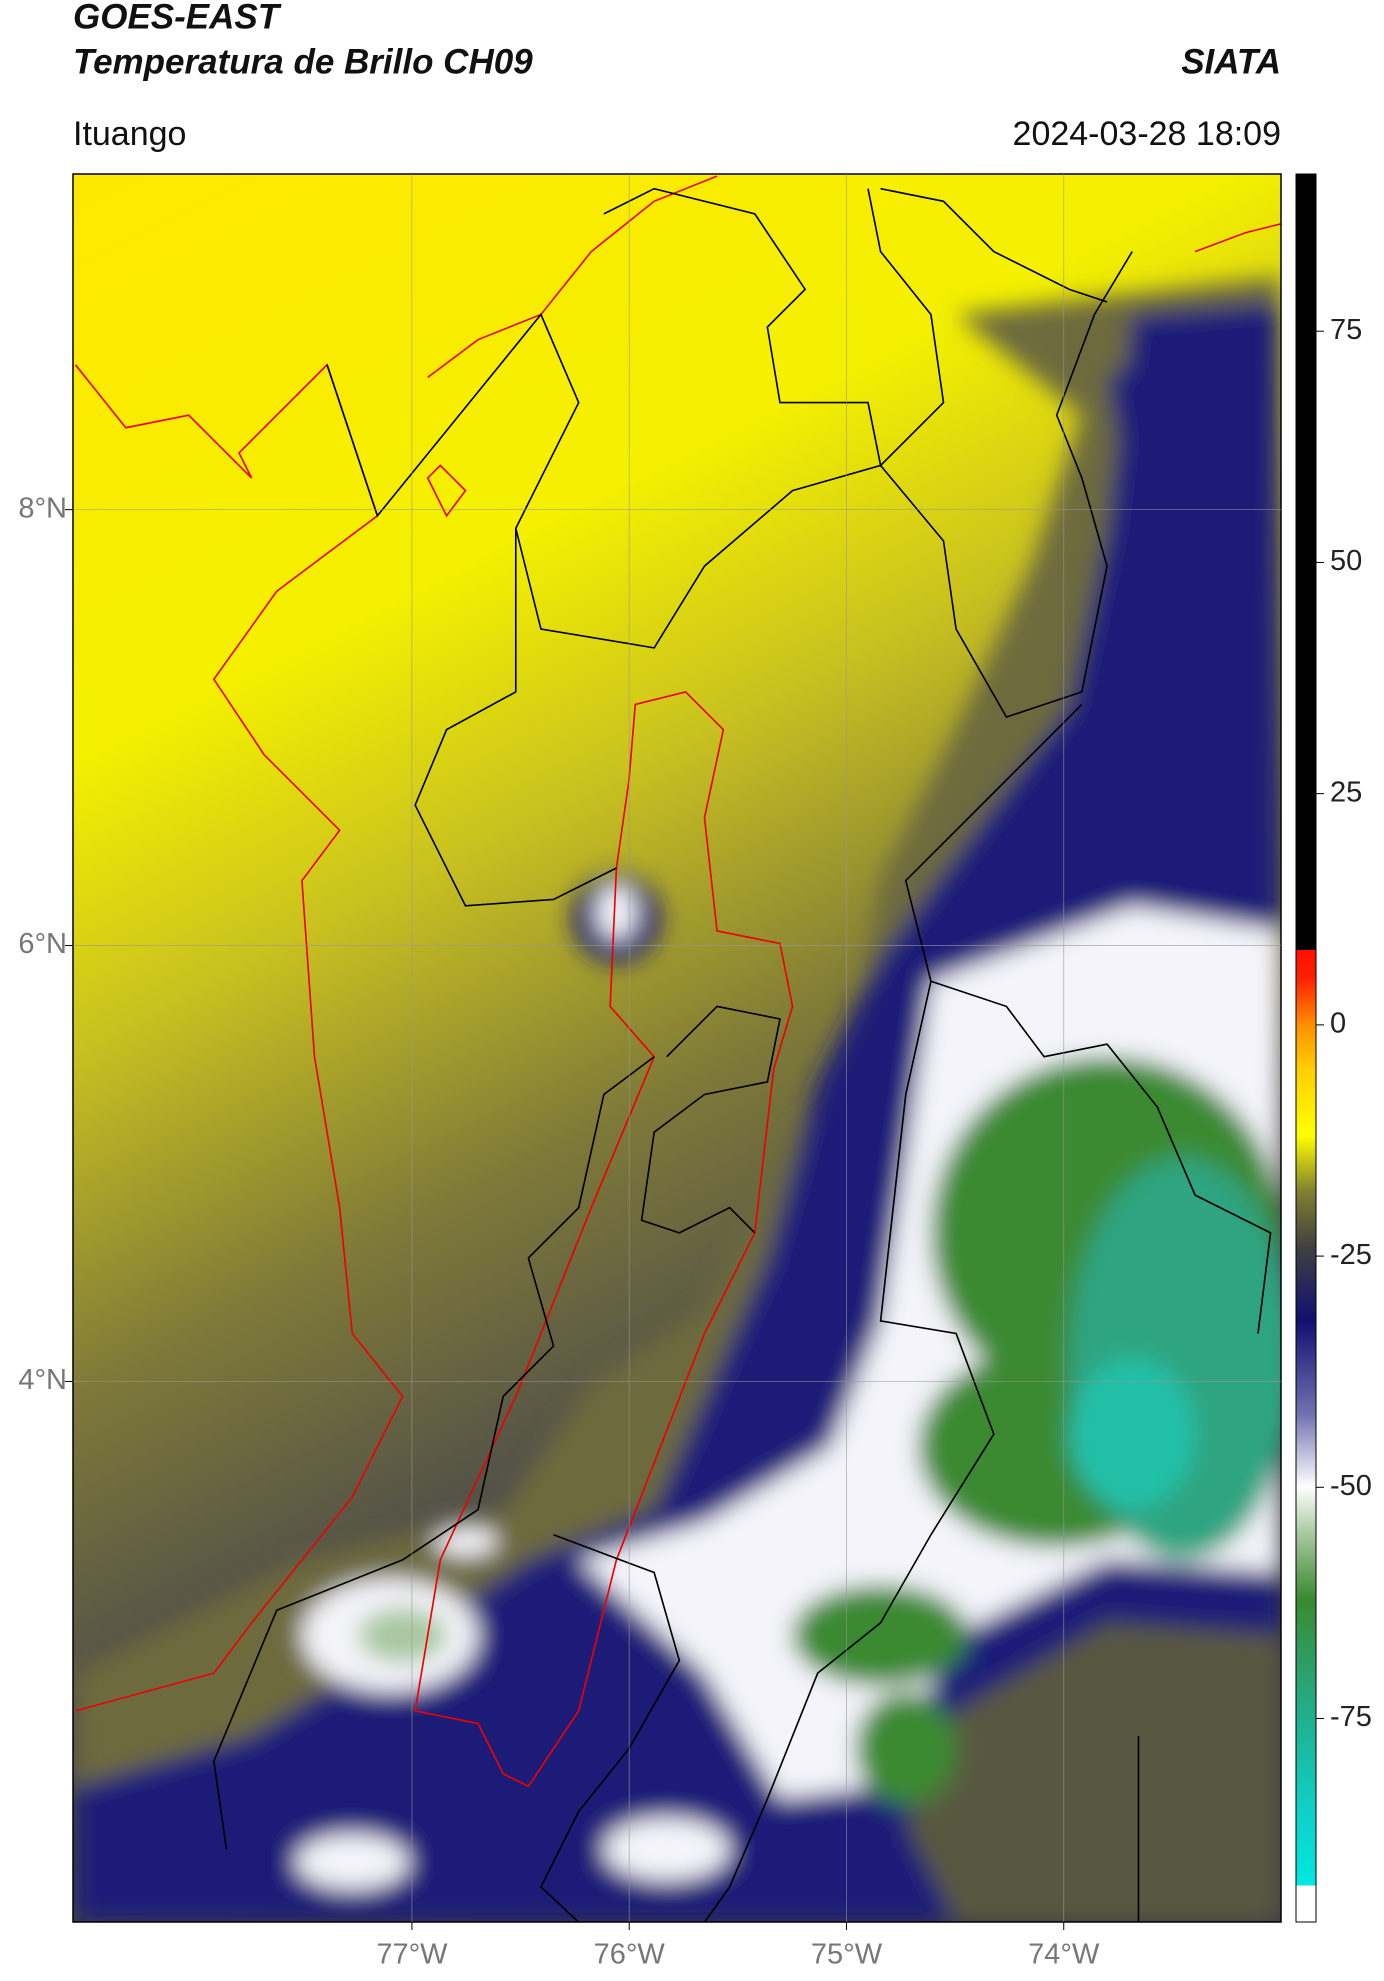 This screenshot has width=1384, height=1981. What do you see at coordinates (303, 61) in the screenshot?
I see `subtitle: Temperatura de Brillo CH09` at bounding box center [303, 61].